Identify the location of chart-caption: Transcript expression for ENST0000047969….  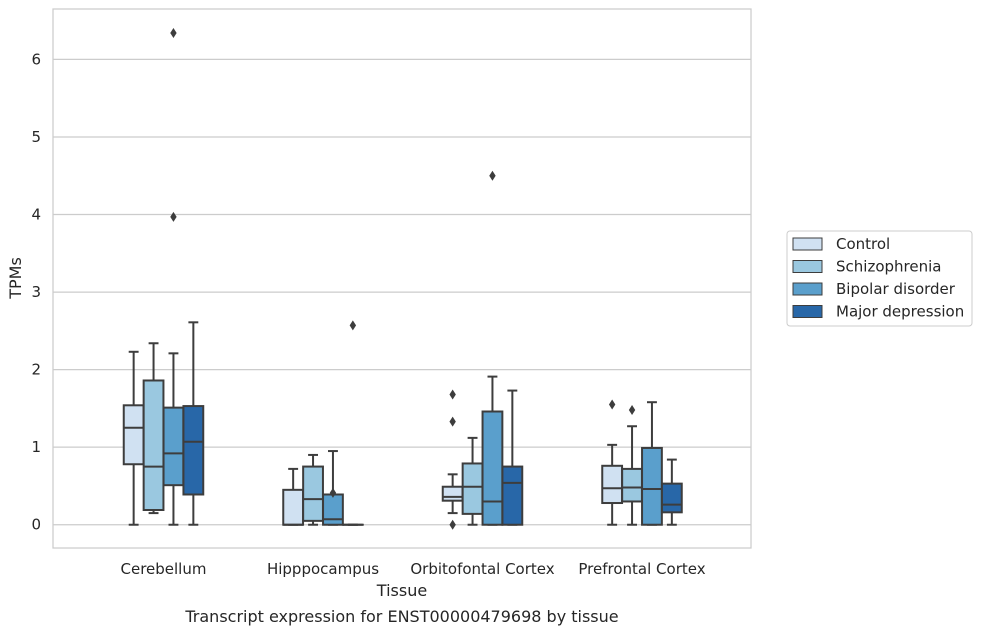
(401, 616).